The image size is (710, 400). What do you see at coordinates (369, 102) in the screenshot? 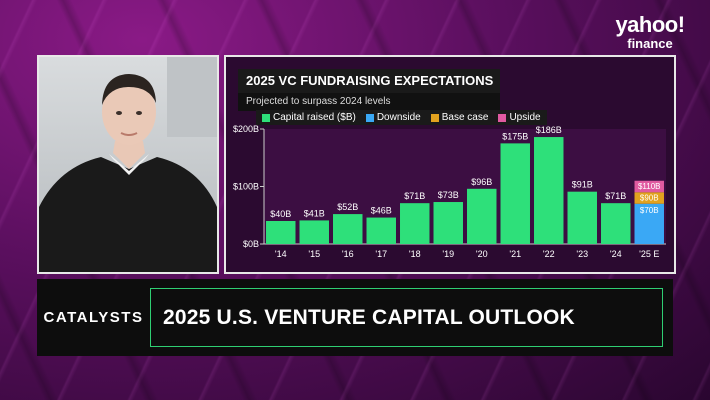
I see `chart-subtitle: Projected to surpass 2024 levels` at bounding box center [369, 102].